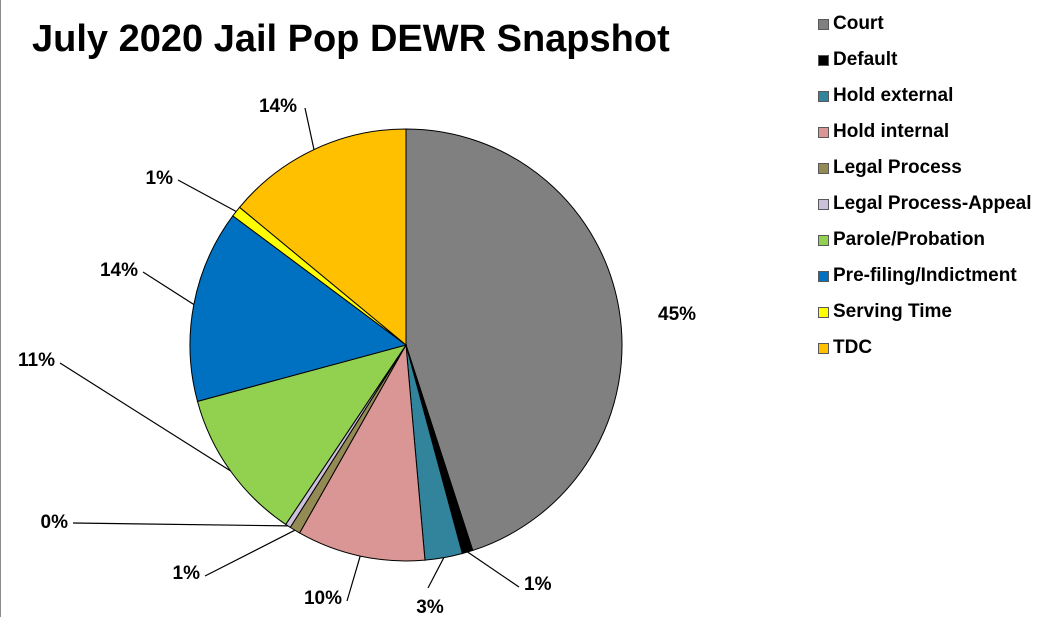 This screenshot has height=617, width=1064. I want to click on data-label: 3%, so click(430, 607).